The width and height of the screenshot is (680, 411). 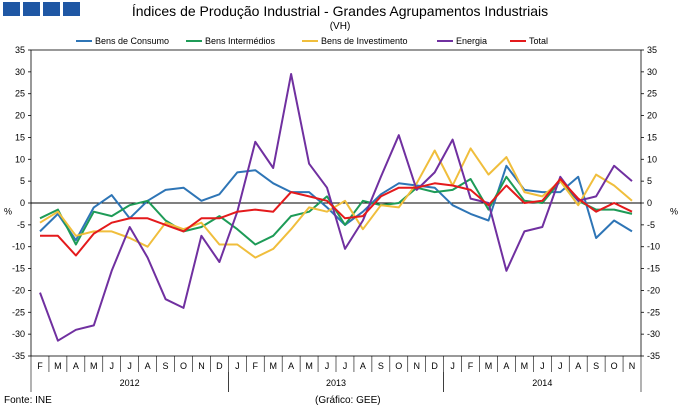 What do you see at coordinates (130, 383) in the screenshot?
I see `year-label: 2012` at bounding box center [130, 383].